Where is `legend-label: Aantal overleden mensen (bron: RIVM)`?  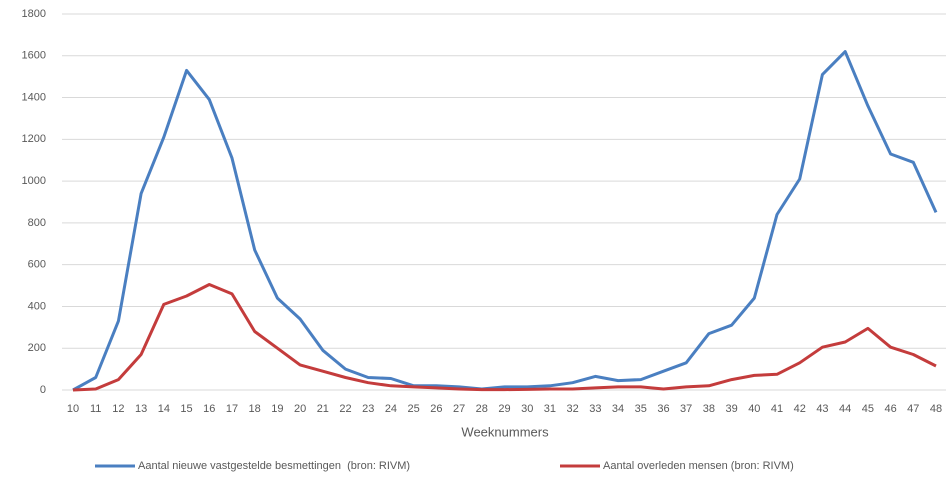 legend-label: Aantal overleden mensen (bron: RIVM) is located at coordinates (698, 466).